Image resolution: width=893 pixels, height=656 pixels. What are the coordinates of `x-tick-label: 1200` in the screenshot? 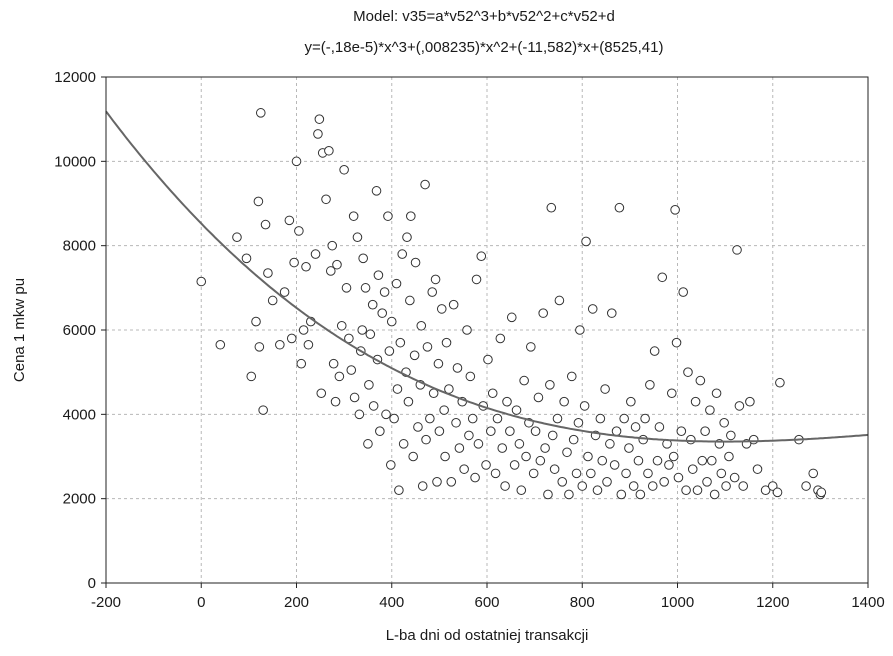 It's located at (772, 602).